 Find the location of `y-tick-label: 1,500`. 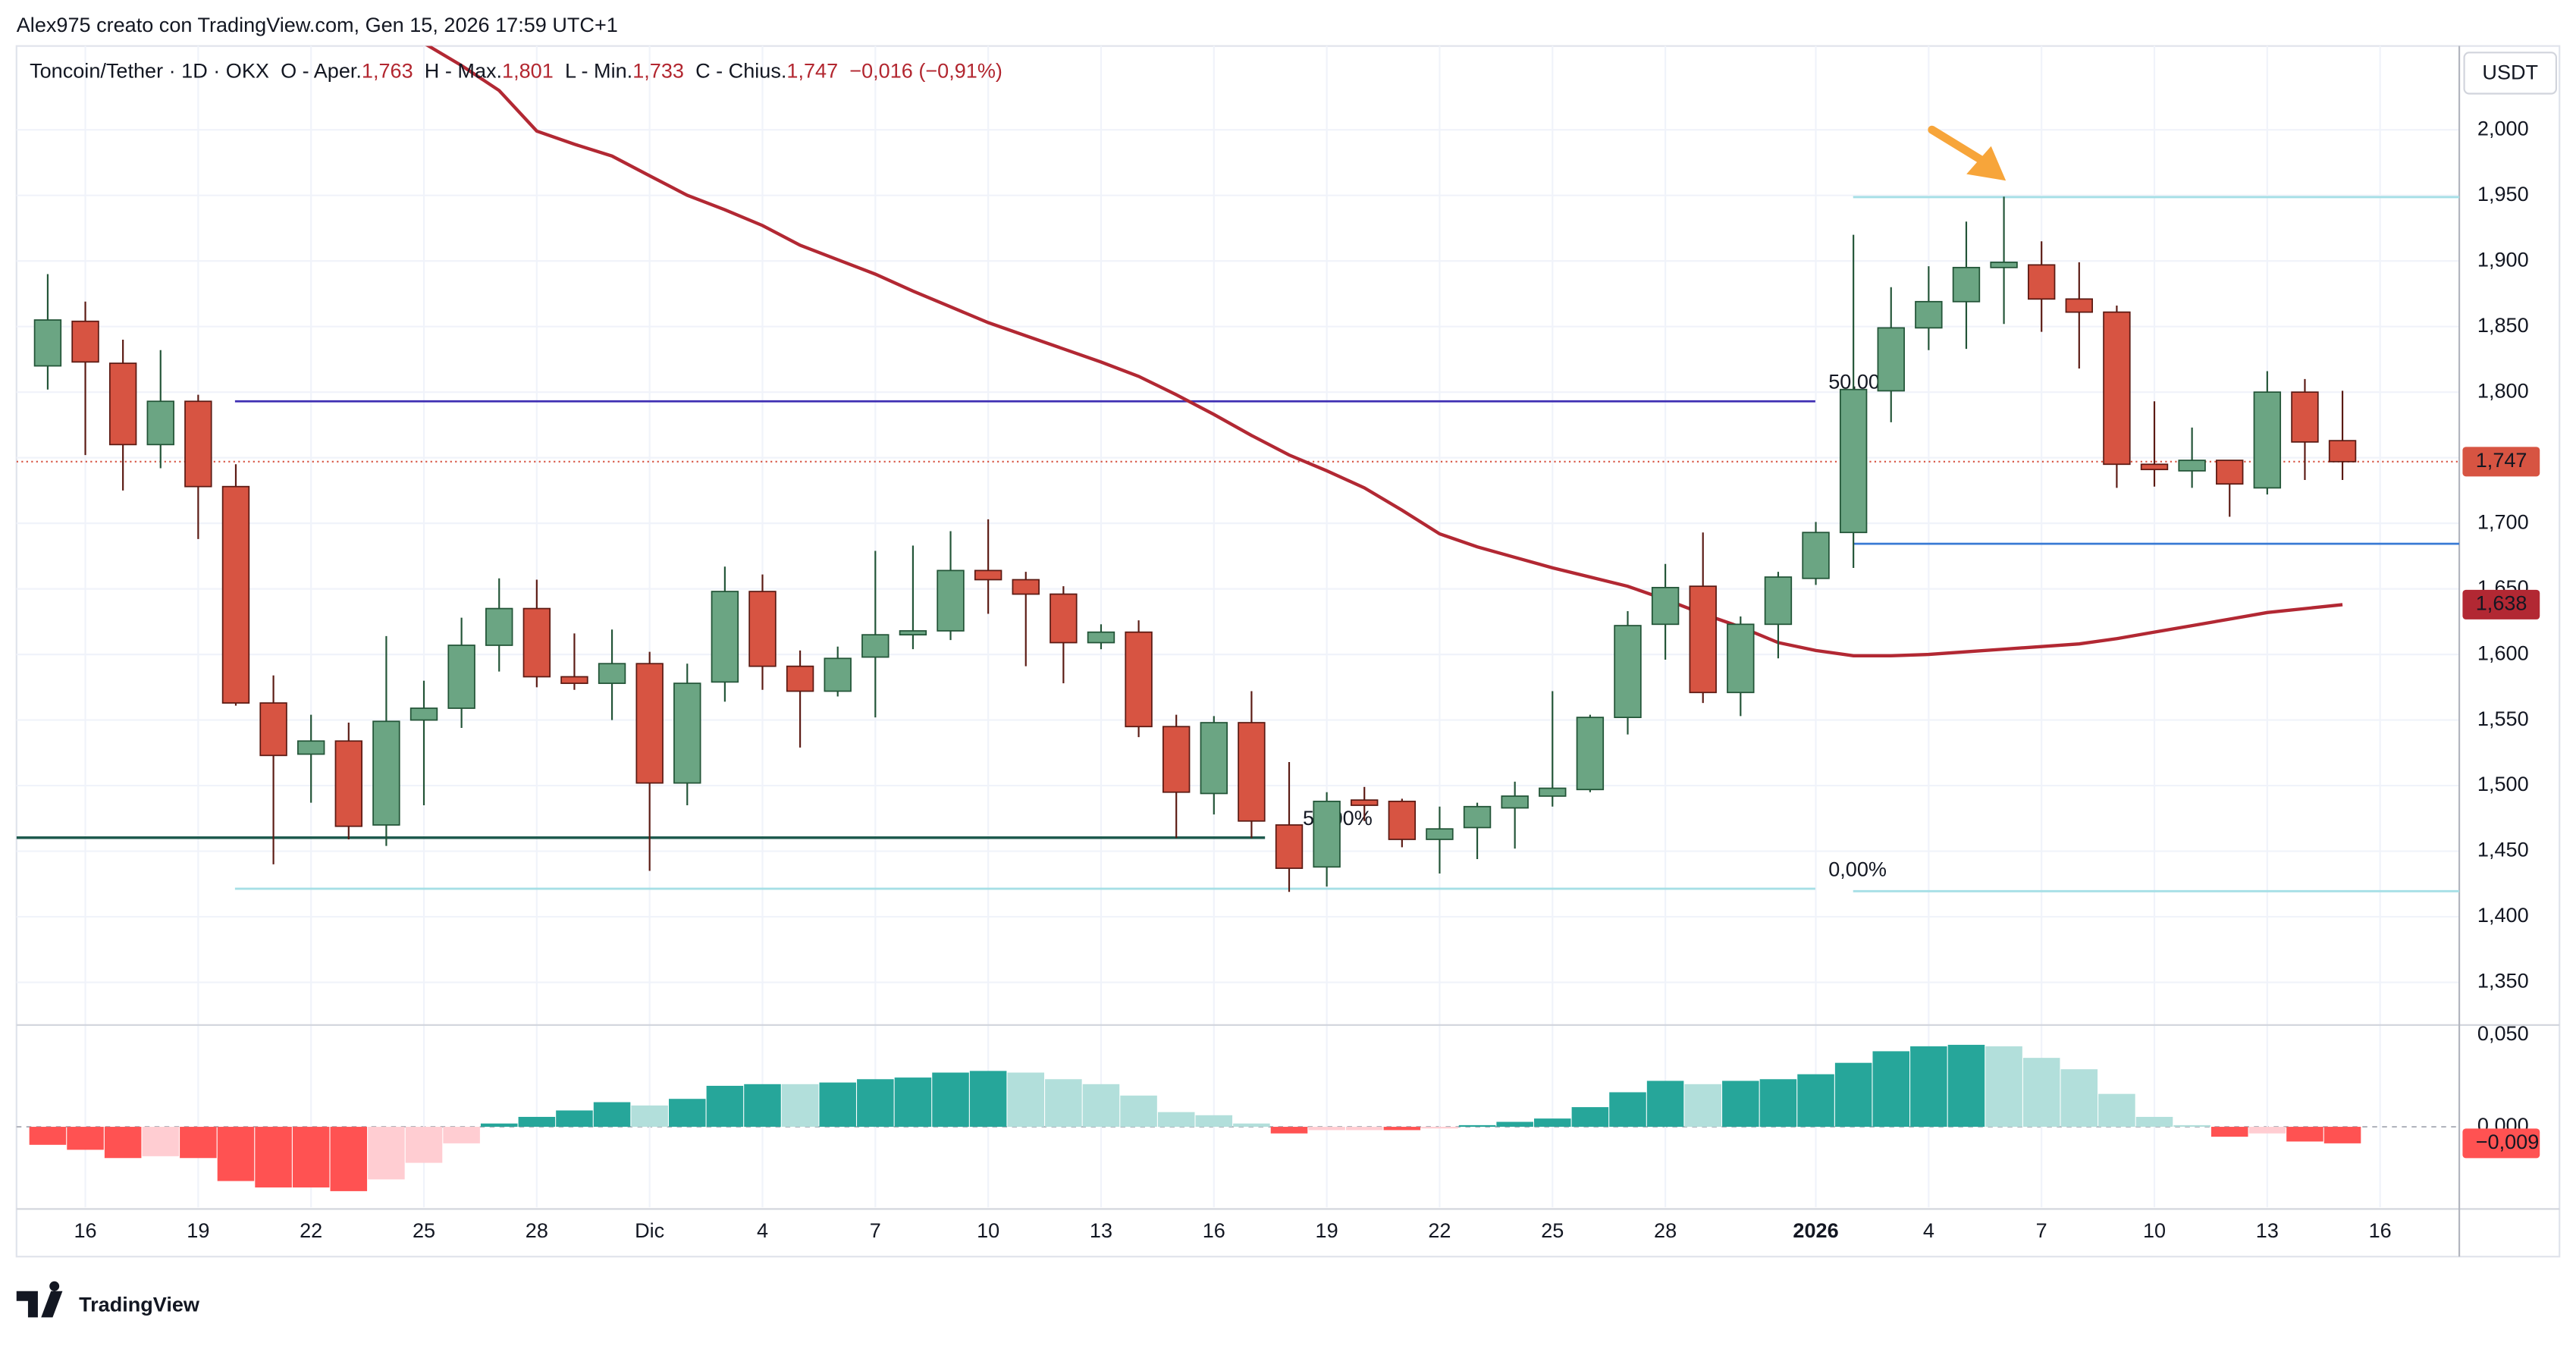

y-tick-label: 1,500 is located at coordinates (2503, 783).